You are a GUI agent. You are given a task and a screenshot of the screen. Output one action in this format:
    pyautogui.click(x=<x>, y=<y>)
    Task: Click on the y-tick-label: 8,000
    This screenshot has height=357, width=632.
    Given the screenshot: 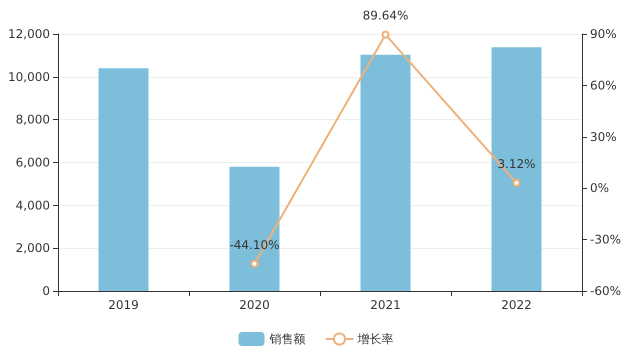 What is the action you would take?
    pyautogui.click(x=33, y=119)
    